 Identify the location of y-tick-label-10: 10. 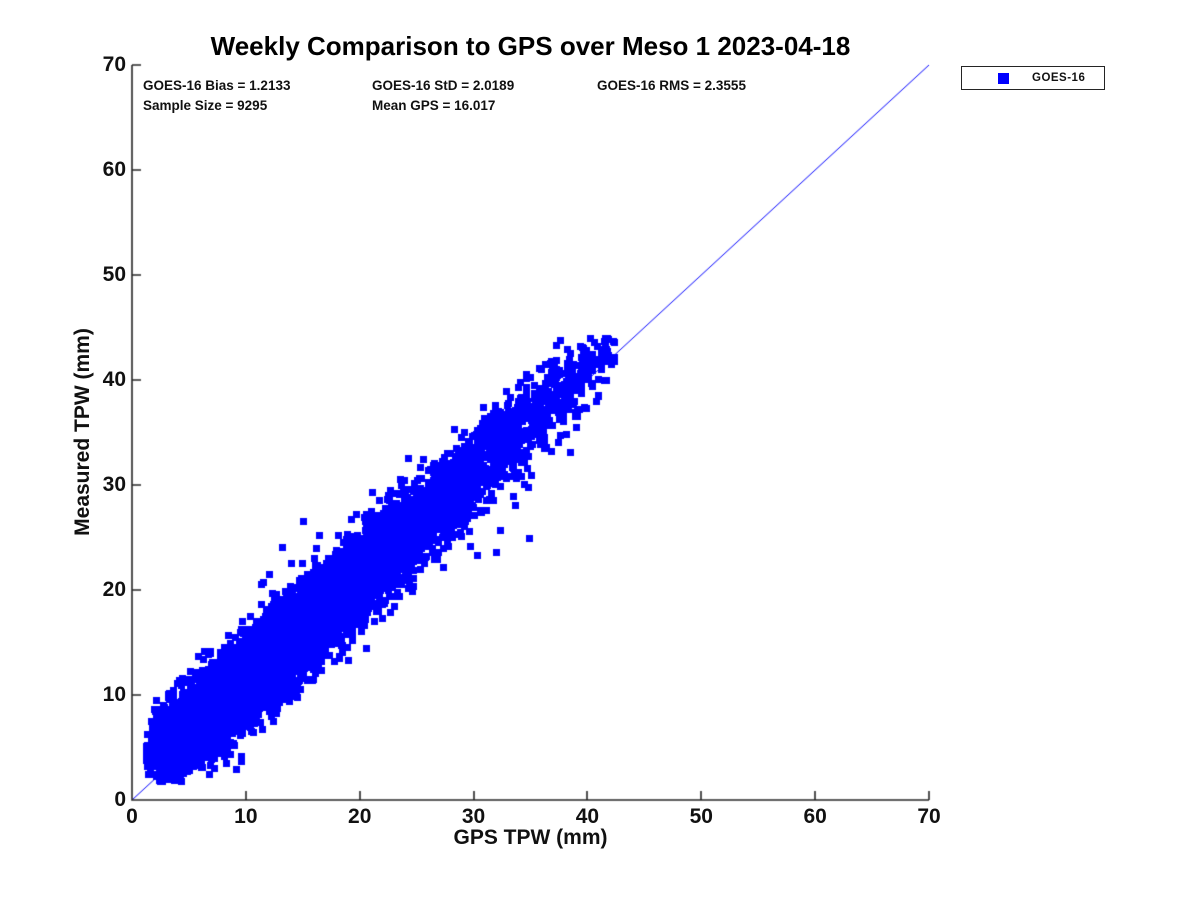
(114, 694).